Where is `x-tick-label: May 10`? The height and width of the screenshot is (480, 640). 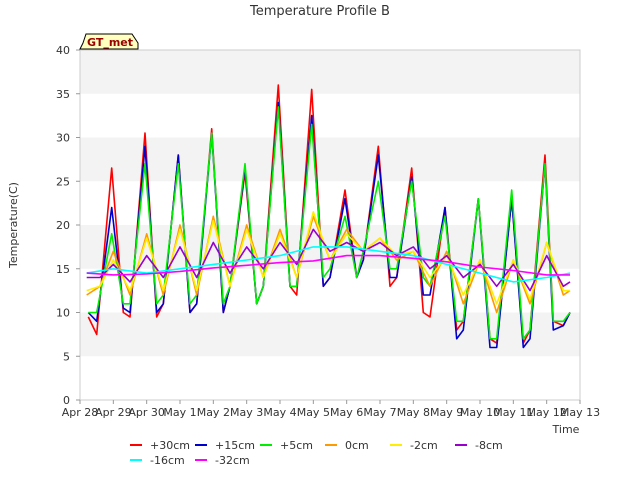
x-tick-label: May 10 is located at coordinates (480, 412).